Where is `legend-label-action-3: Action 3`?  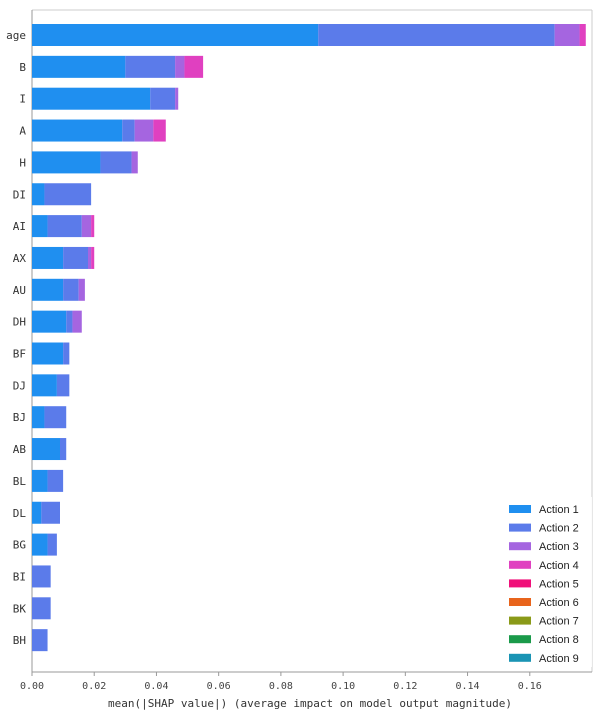 legend-label-action-3: Action 3 is located at coordinates (559, 547).